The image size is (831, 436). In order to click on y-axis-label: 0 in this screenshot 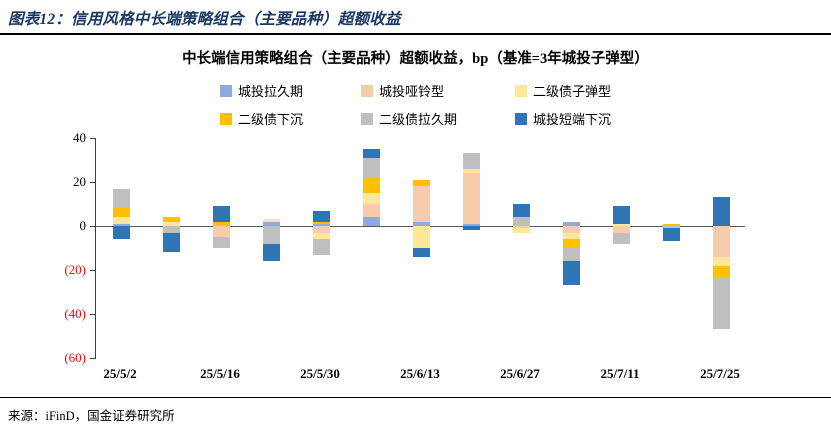, I will do `click(83, 225)`.